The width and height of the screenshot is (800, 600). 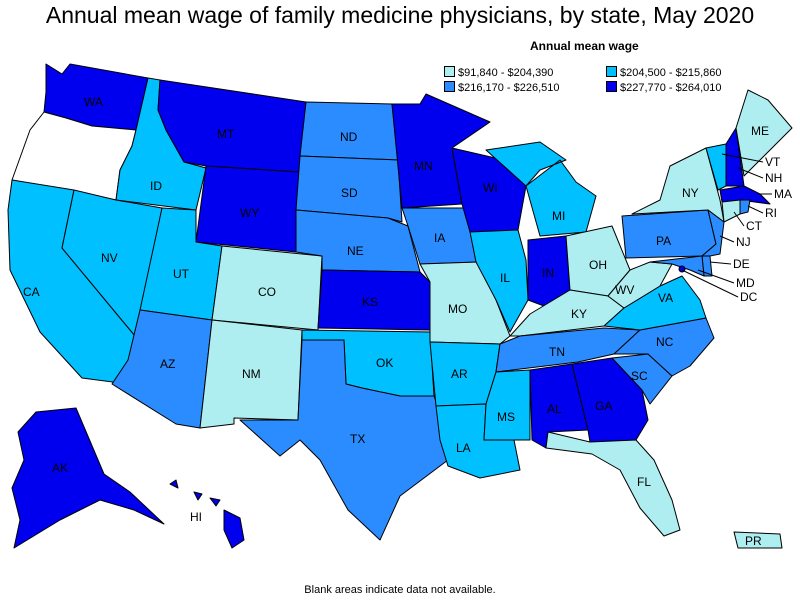 I want to click on label-MN: MN, so click(x=423, y=166).